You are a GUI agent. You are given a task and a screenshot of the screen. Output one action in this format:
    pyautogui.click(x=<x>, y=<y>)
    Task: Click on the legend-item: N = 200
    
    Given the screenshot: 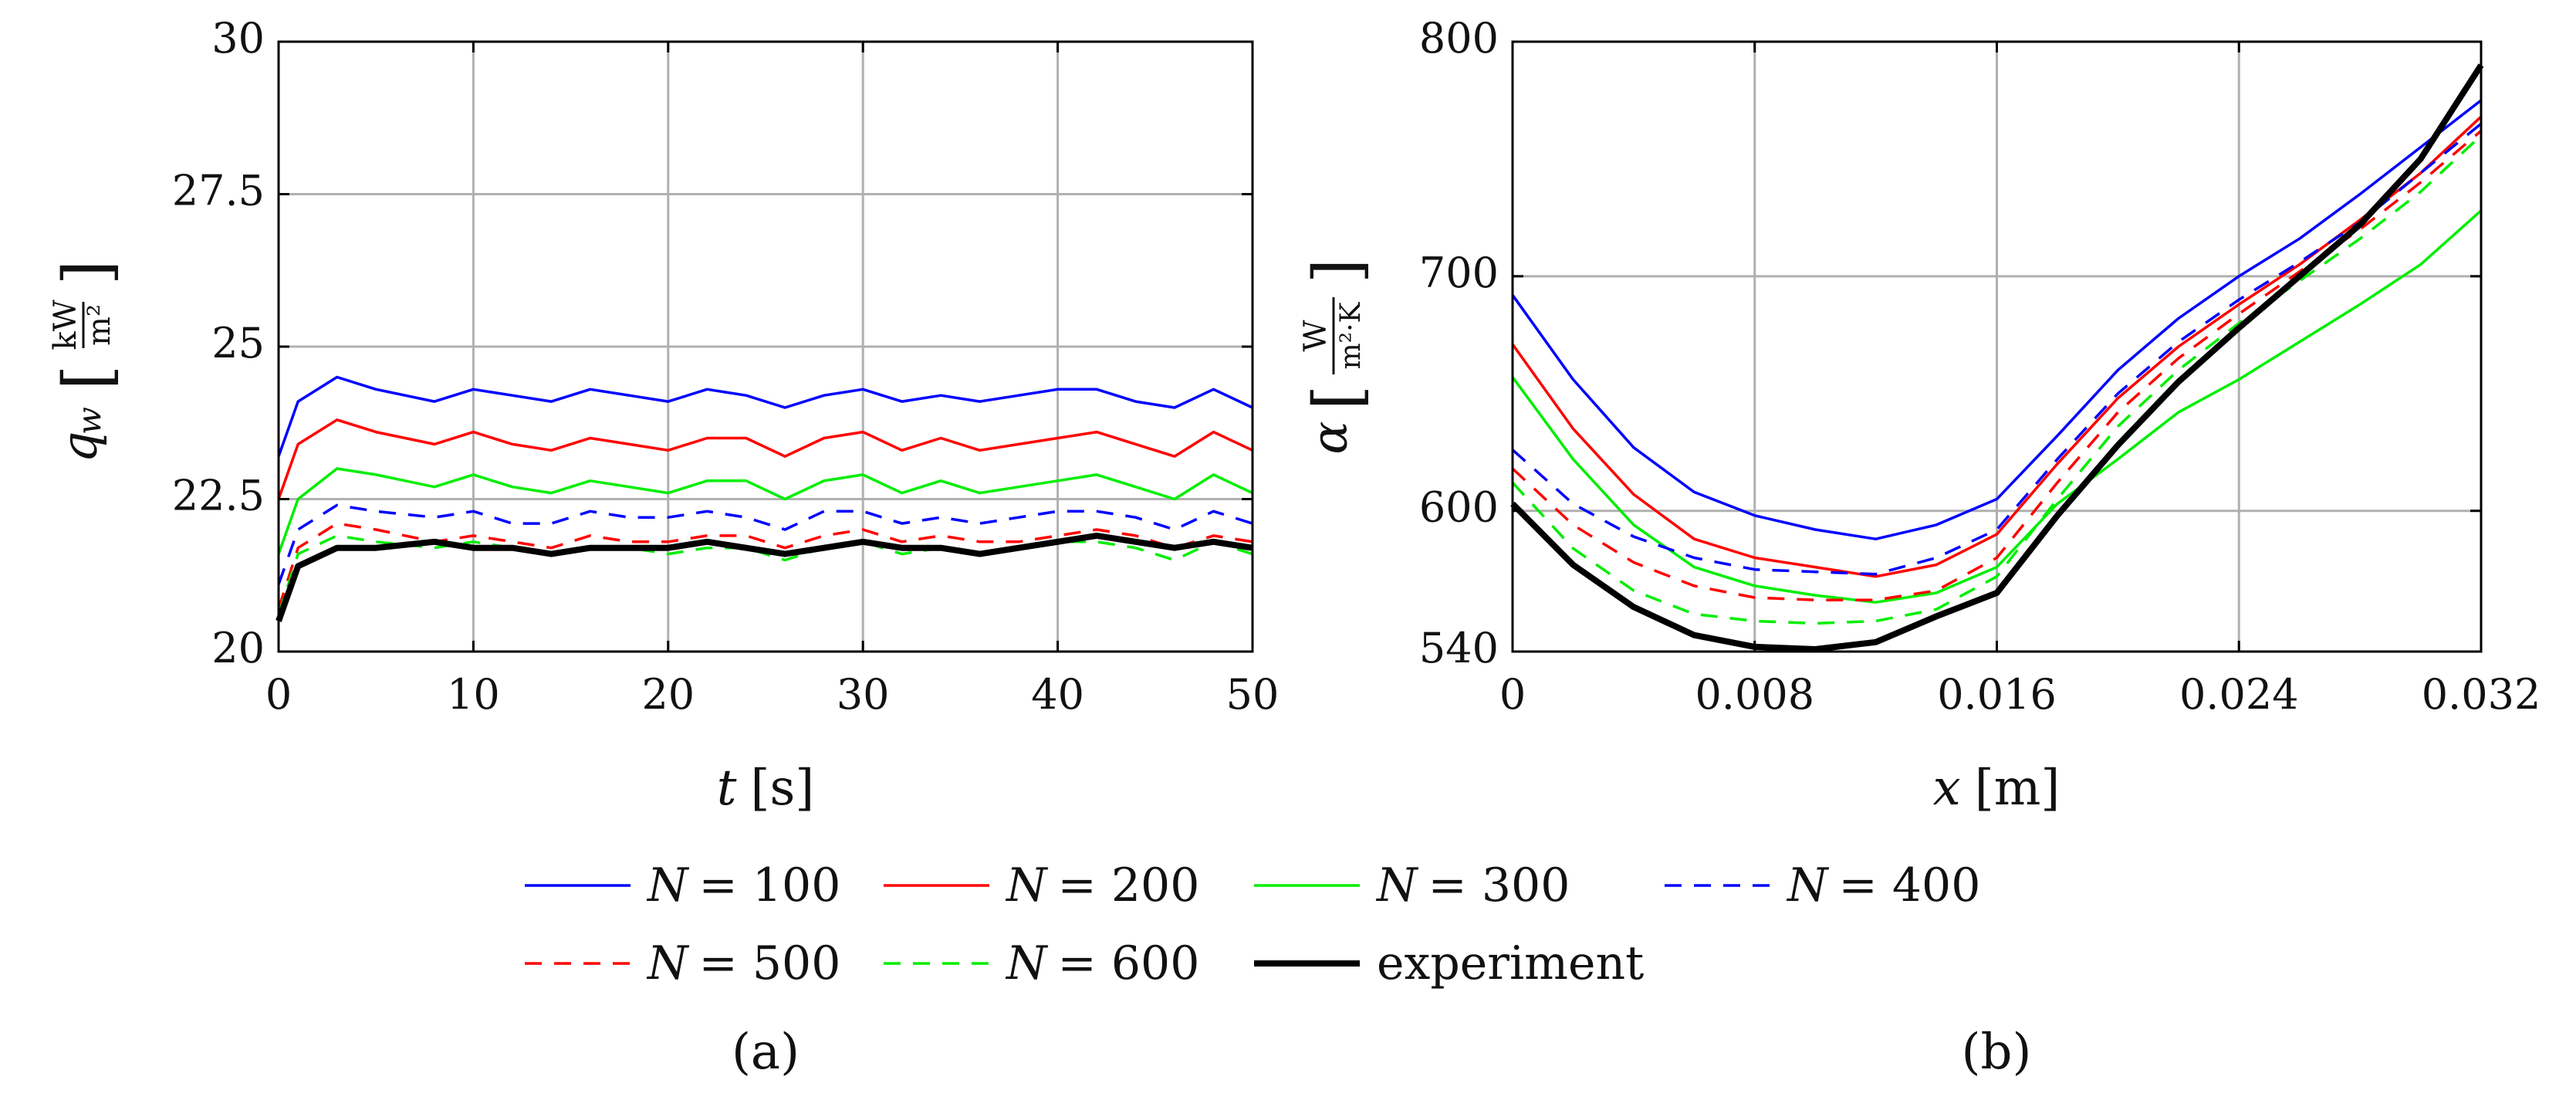 What is the action you would take?
    pyautogui.click(x=1041, y=885)
    